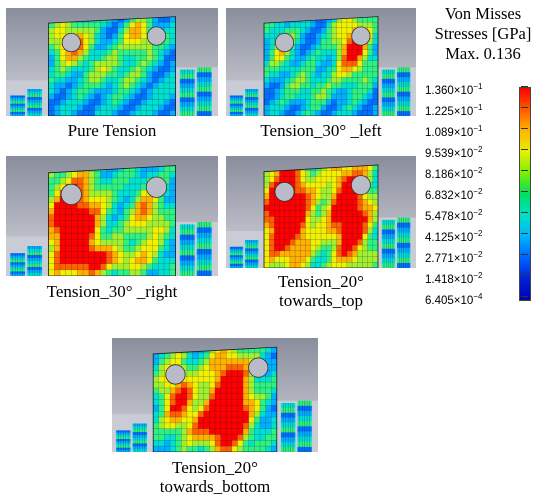 The height and width of the screenshot is (504, 550). What do you see at coordinates (476, 110) in the screenshot?
I see `legend-tick-label: 1.225×10−1` at bounding box center [476, 110].